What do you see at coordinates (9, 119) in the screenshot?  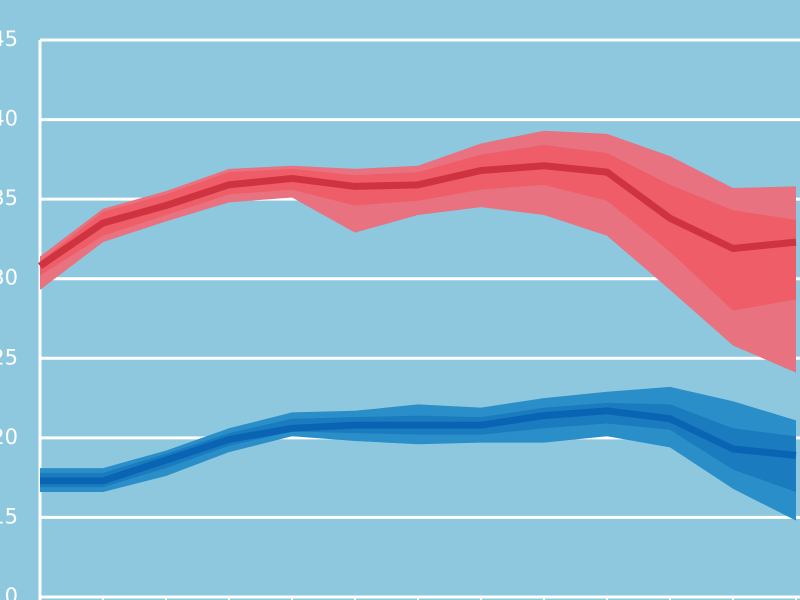 I see `y-tick-label: 40` at bounding box center [9, 119].